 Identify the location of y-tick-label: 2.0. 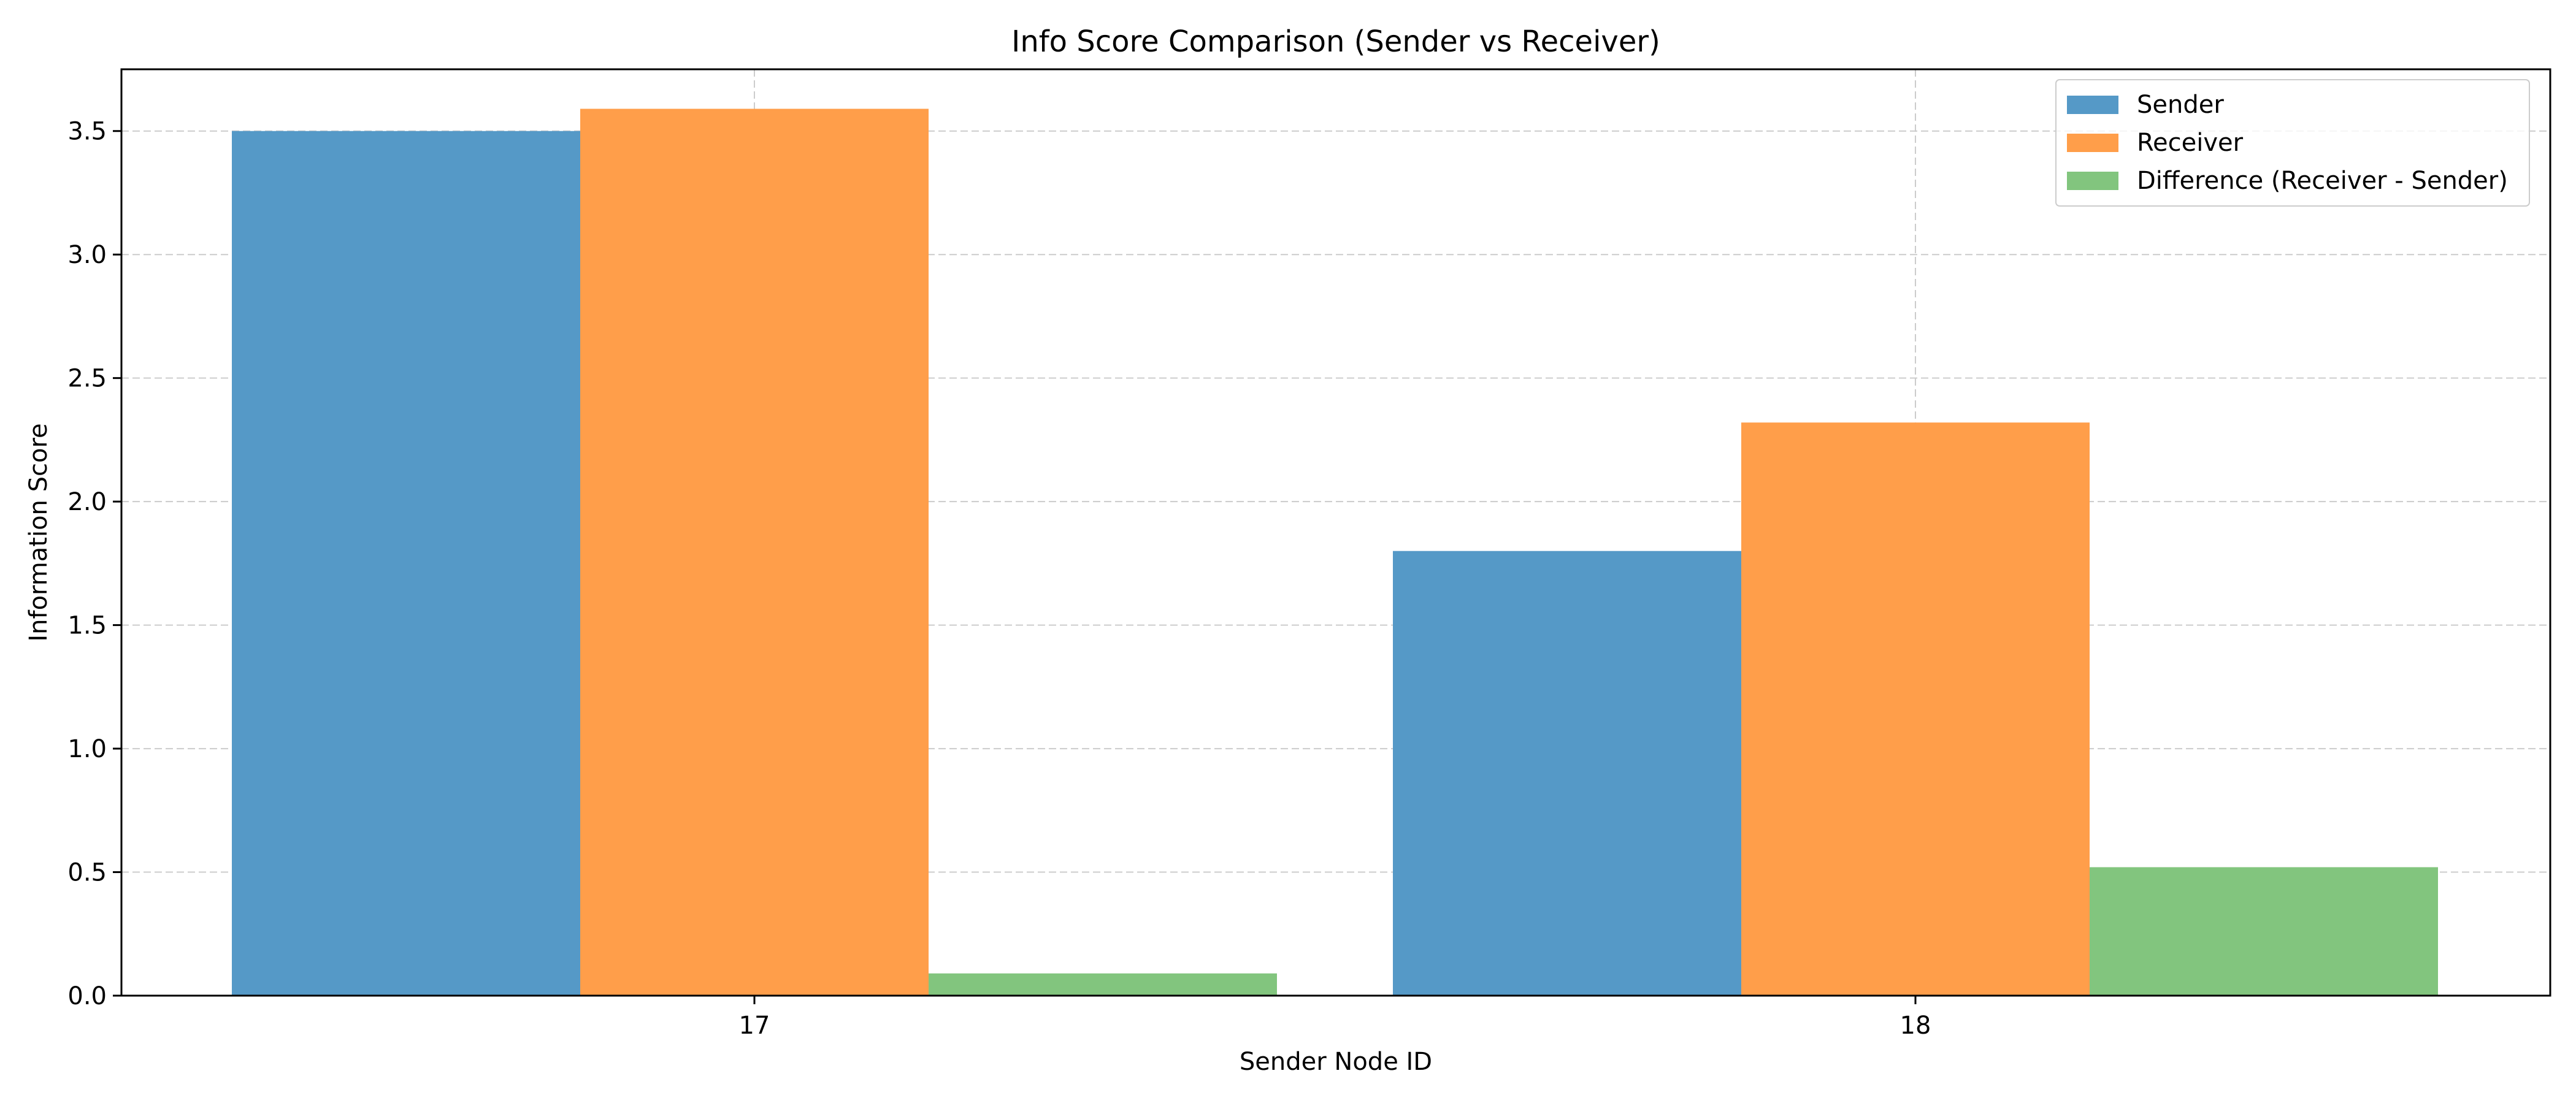
(87, 502).